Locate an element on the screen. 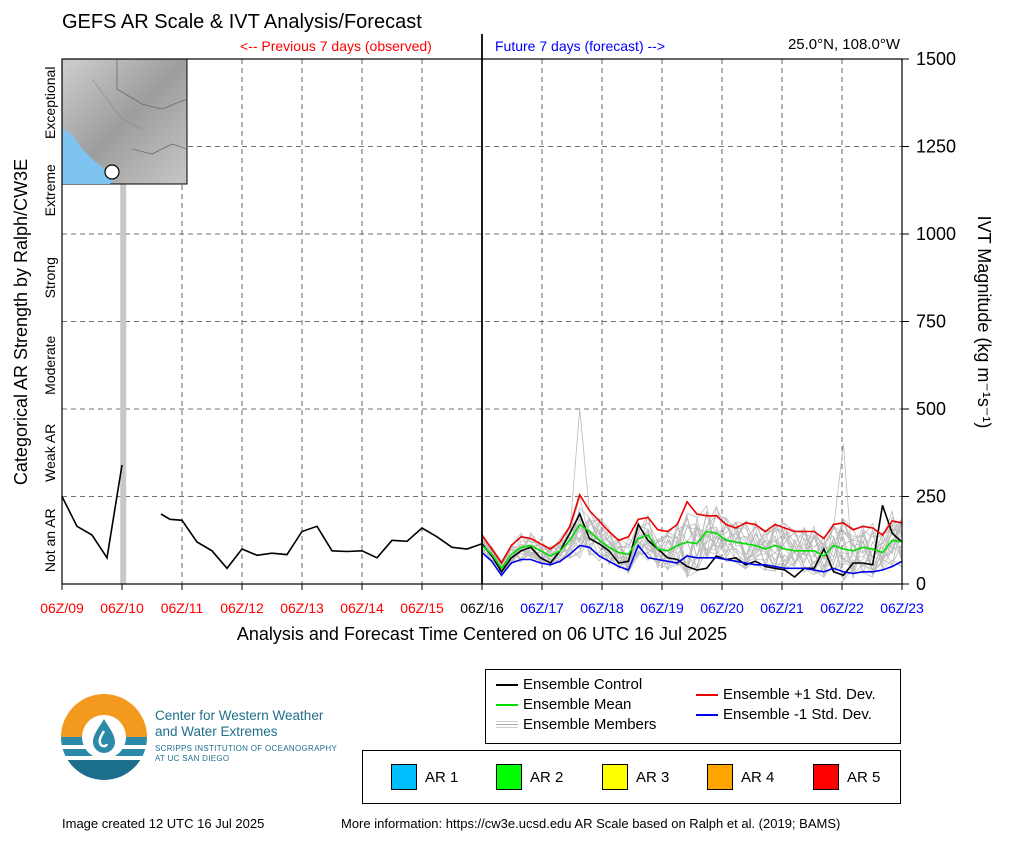 Image resolution: width=1010 pixels, height=847 pixels. category-label: Weak AR is located at coordinates (50, 453).